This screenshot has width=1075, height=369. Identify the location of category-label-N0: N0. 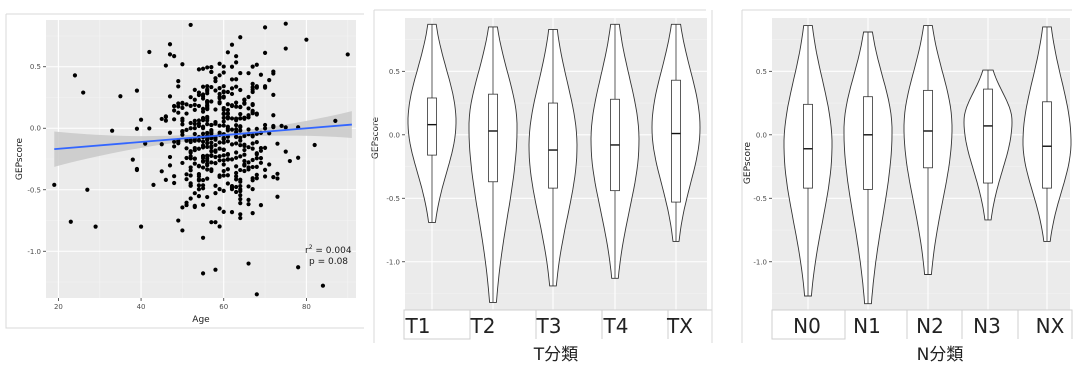
(807, 326).